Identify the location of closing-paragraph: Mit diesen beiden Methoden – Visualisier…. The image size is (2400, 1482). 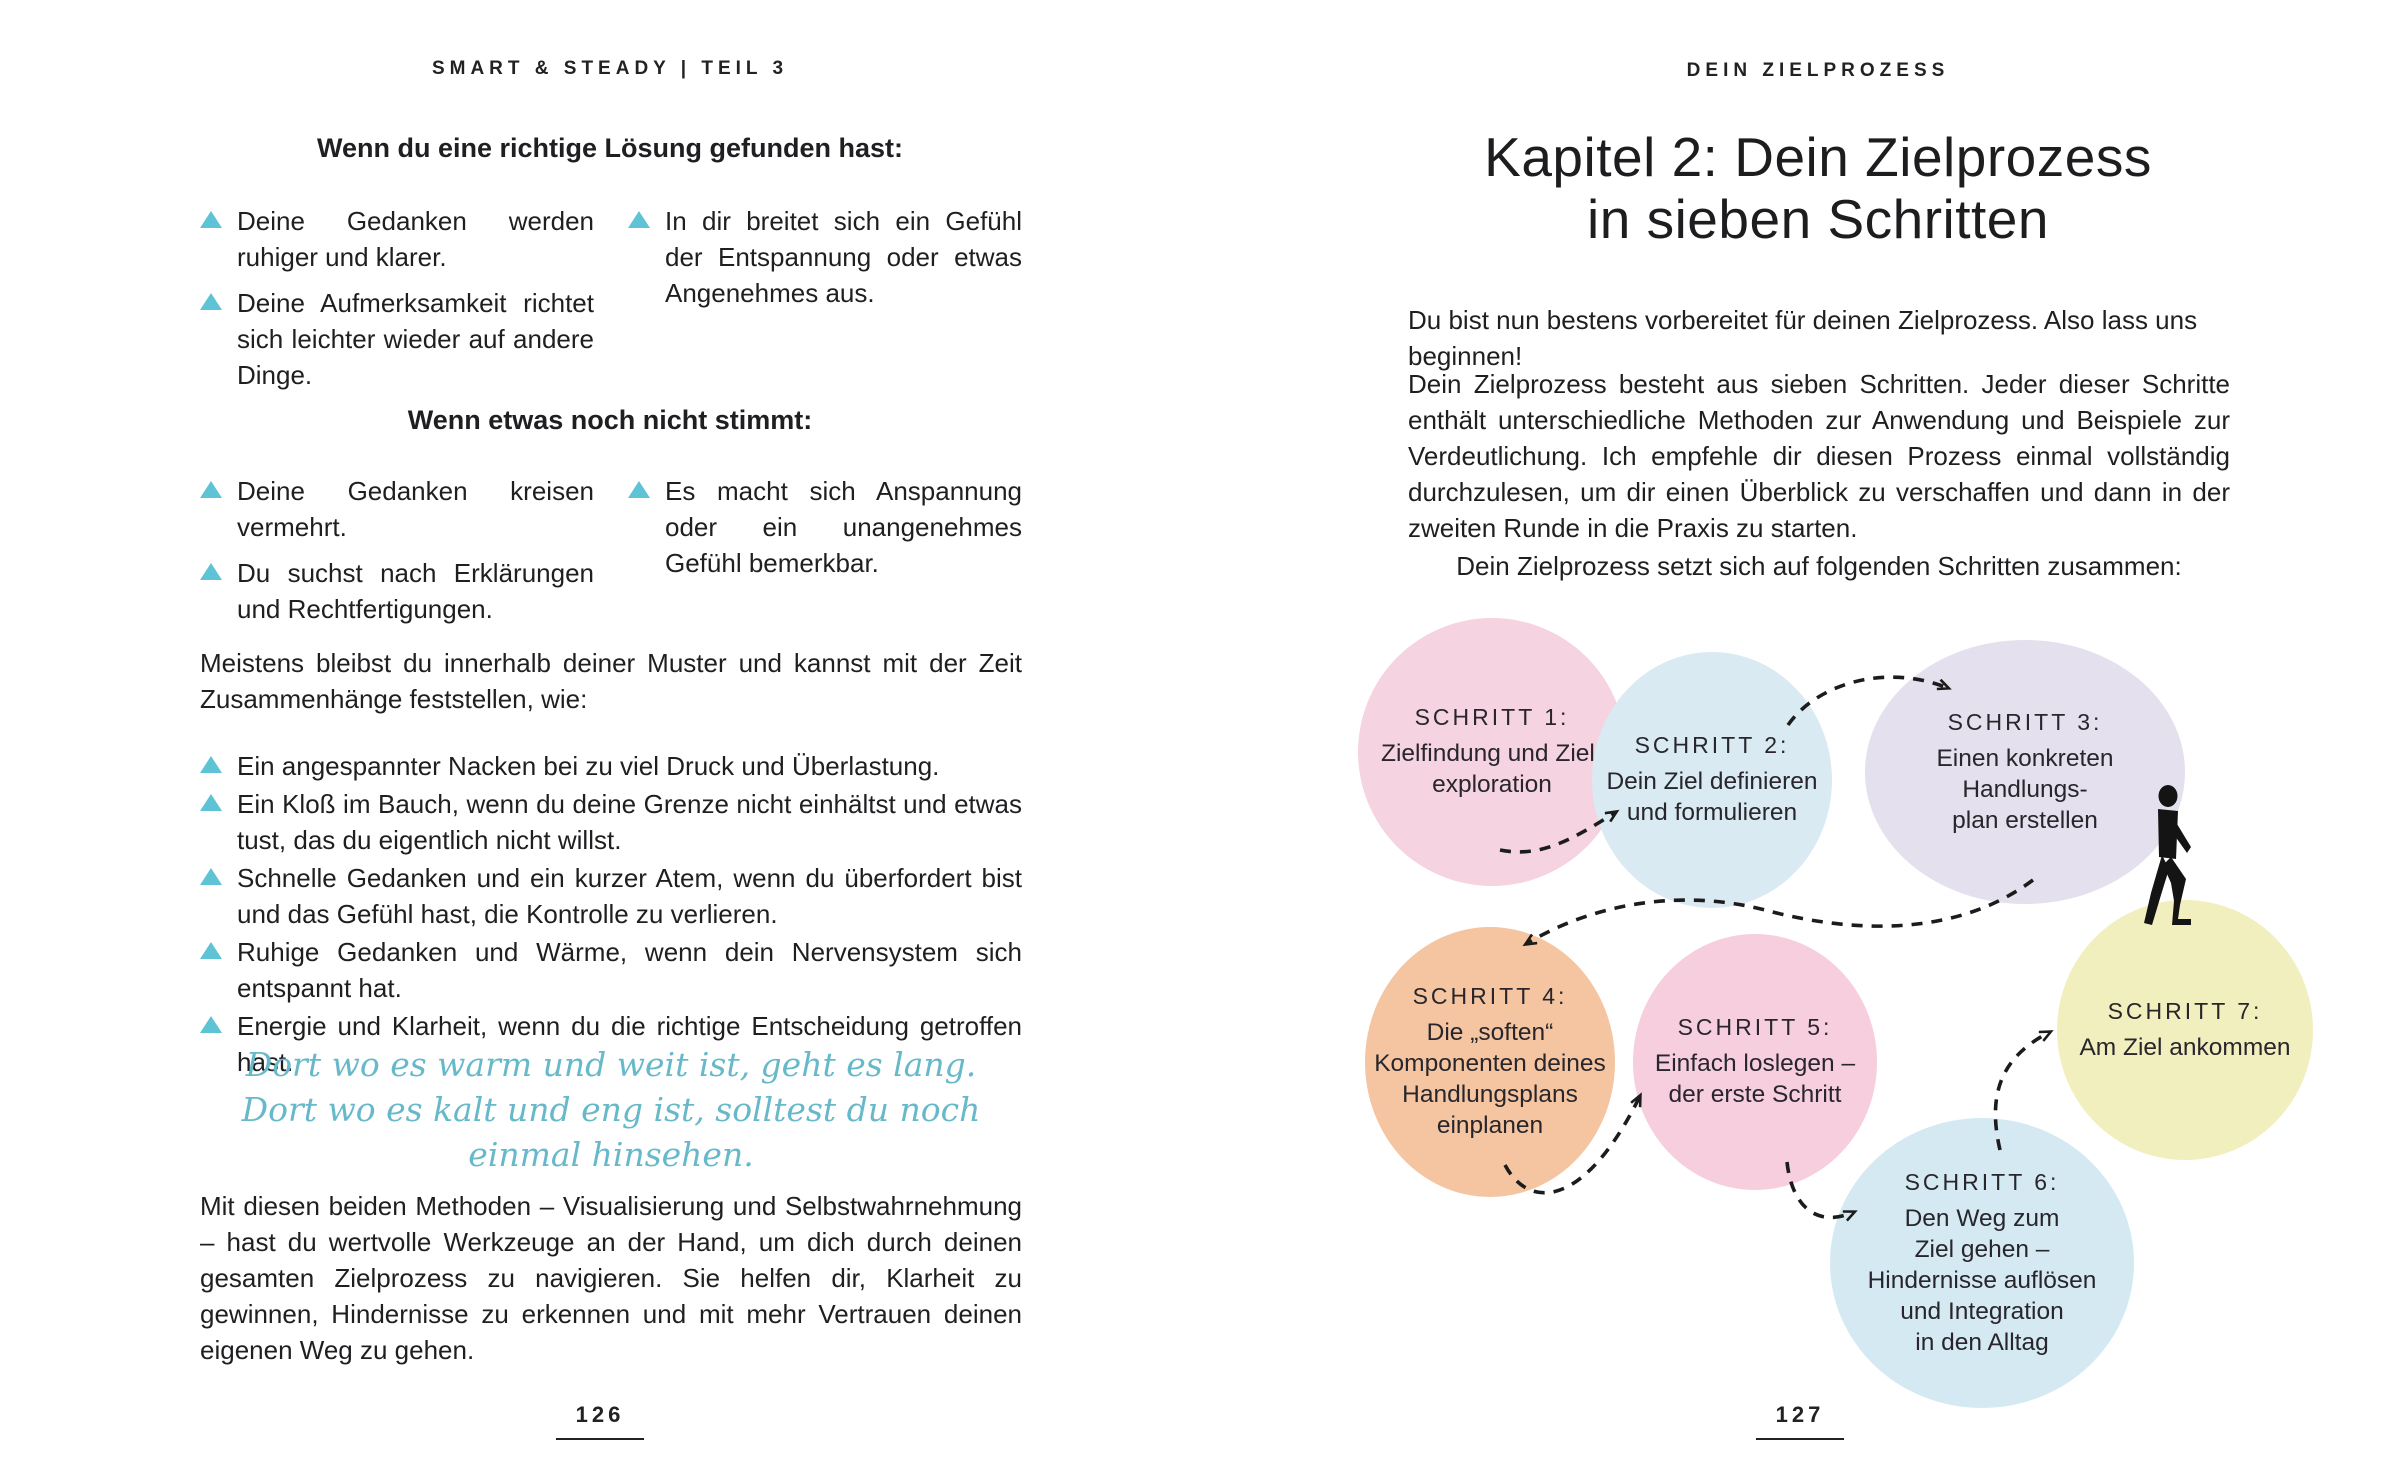
(611, 1278).